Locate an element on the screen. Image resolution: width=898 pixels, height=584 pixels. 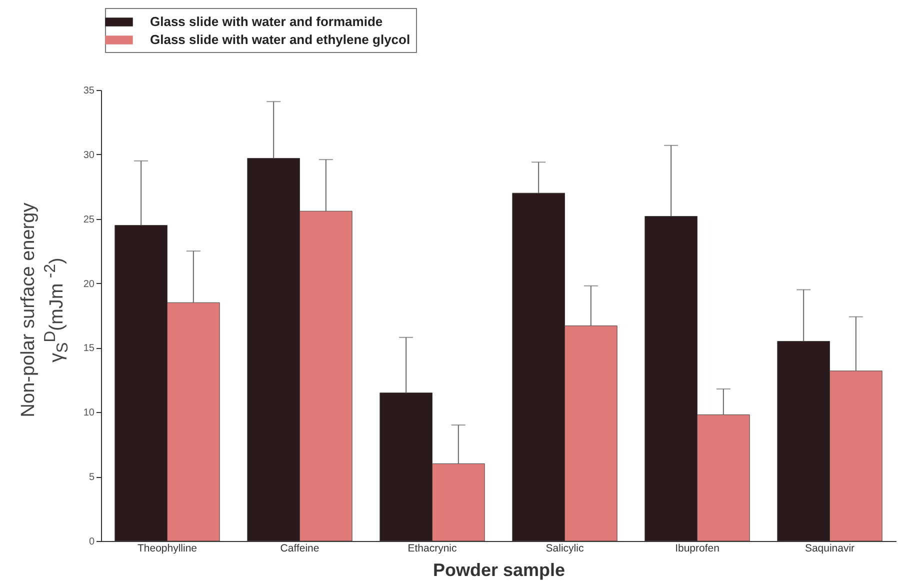
x-tick-label: Ibuprofen is located at coordinates (697, 548).